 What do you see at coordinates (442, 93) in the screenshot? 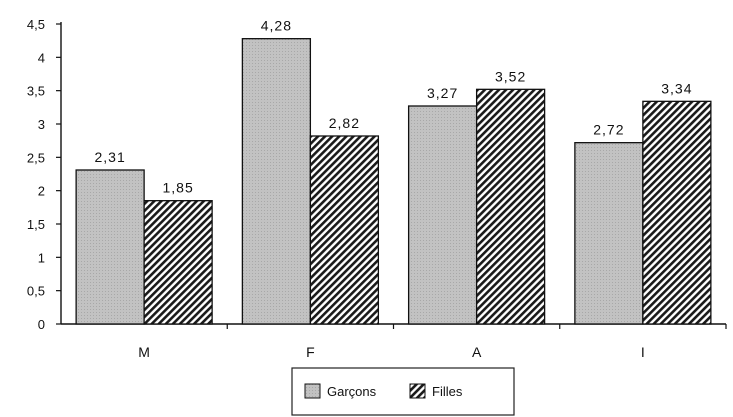
I see `data-label: 3,27` at bounding box center [442, 93].